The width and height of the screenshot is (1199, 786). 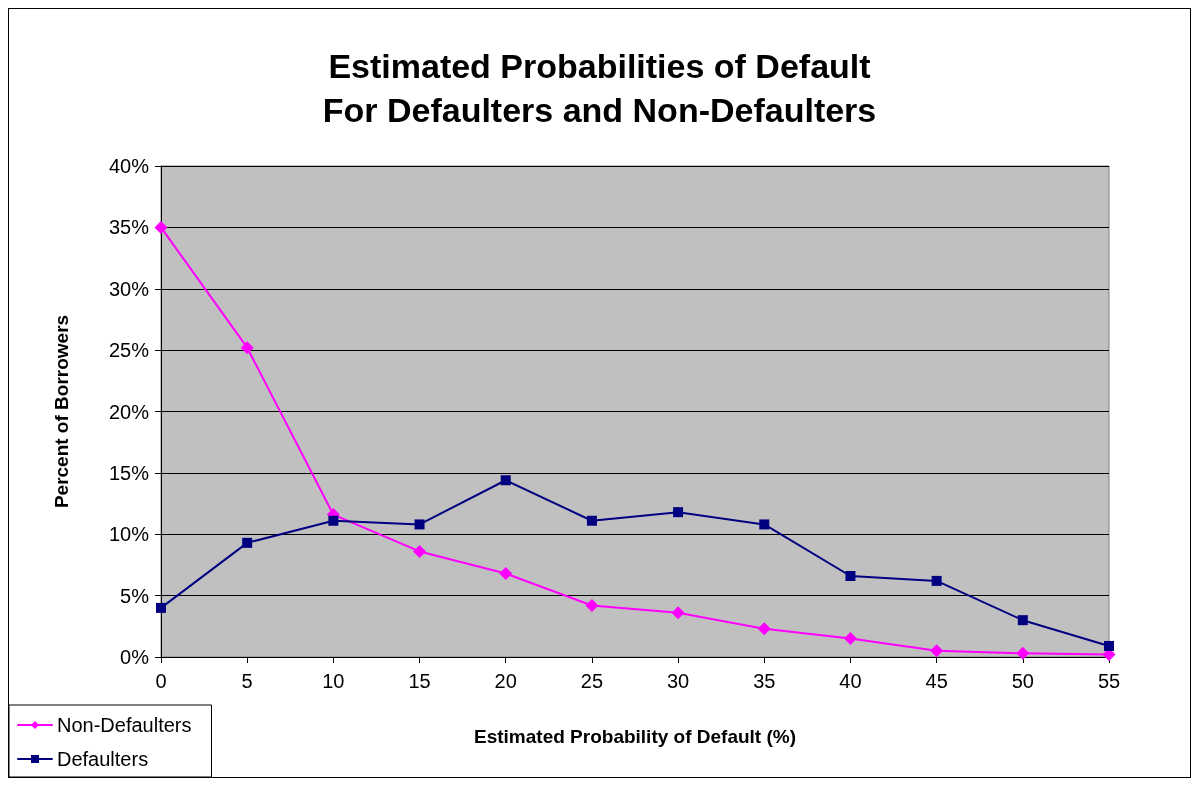 I want to click on y-tick-label: 5%, so click(x=135, y=595).